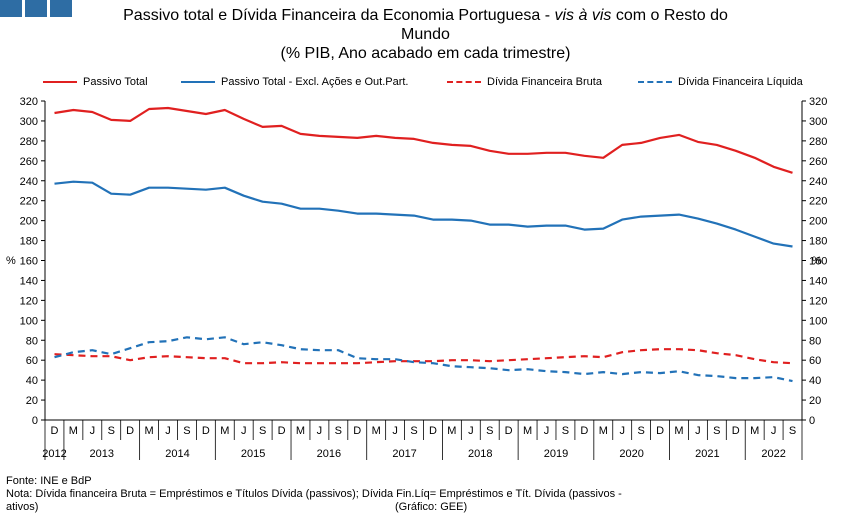 The width and height of the screenshot is (851, 518). Describe the element at coordinates (29, 122) in the screenshot. I see `y-tick-label: 300` at that location.